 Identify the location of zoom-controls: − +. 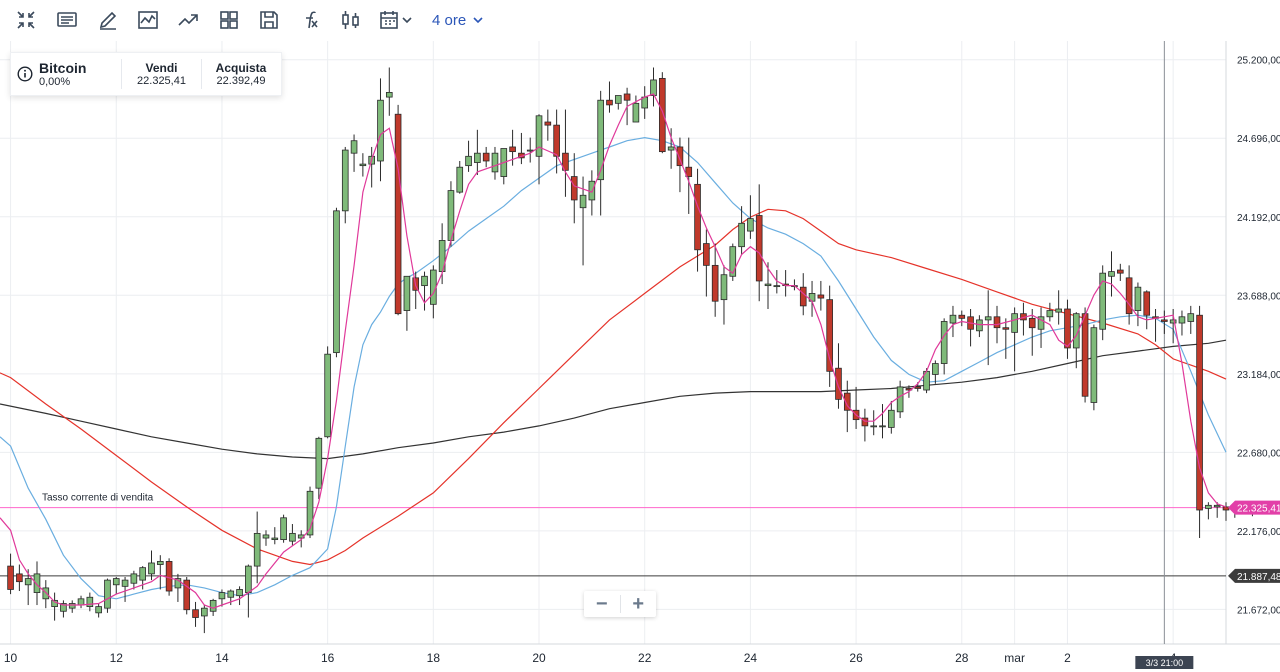
(620, 604).